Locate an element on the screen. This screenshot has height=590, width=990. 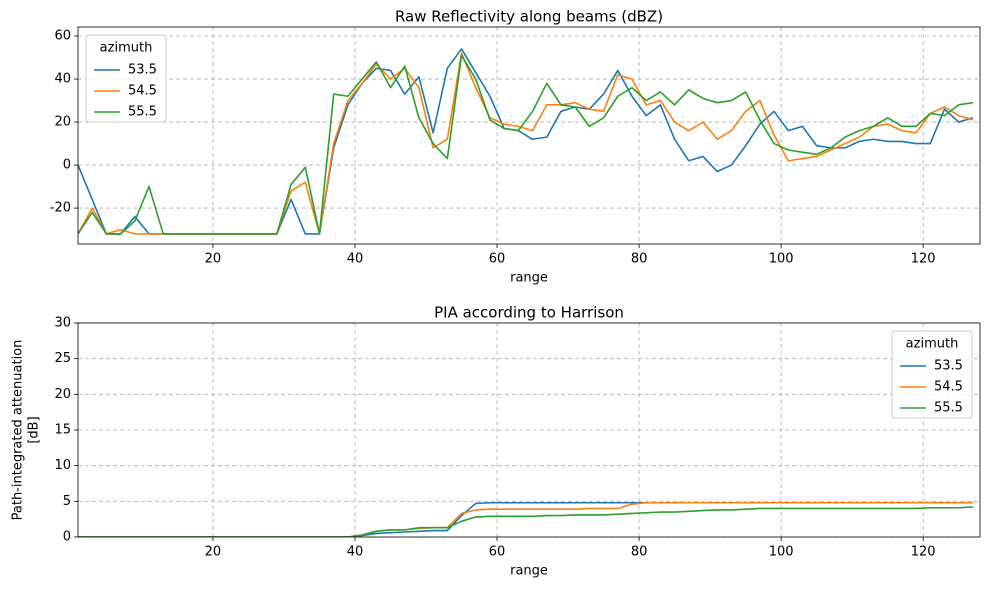
y-tick-label: 15 is located at coordinates (62, 430).